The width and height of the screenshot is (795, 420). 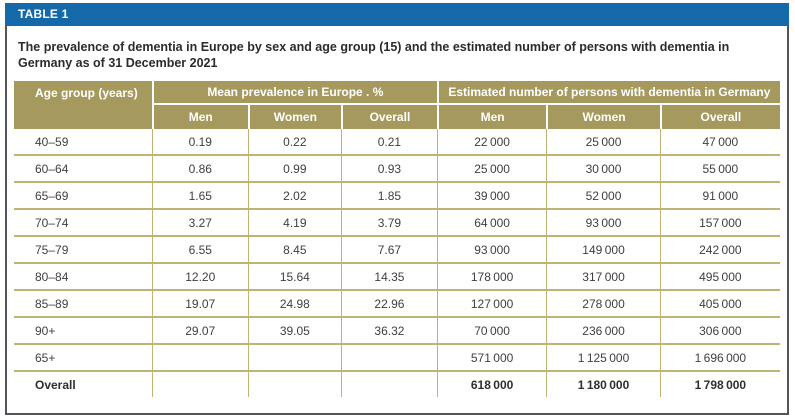 What do you see at coordinates (389, 250) in the screenshot?
I see `prevalence-overall-cell: 7.67` at bounding box center [389, 250].